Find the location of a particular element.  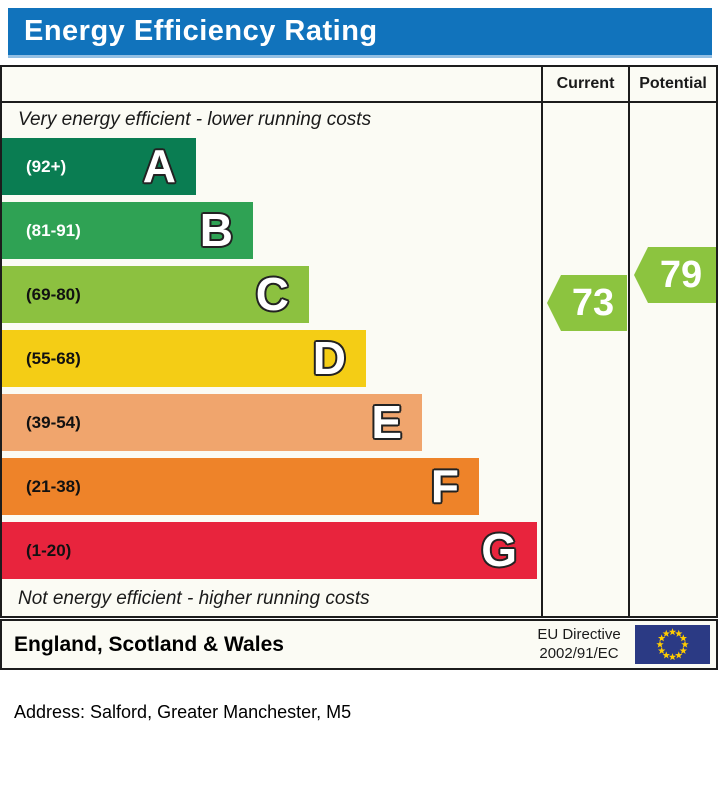

current-rating-arrow: 73 is located at coordinates (587, 303).